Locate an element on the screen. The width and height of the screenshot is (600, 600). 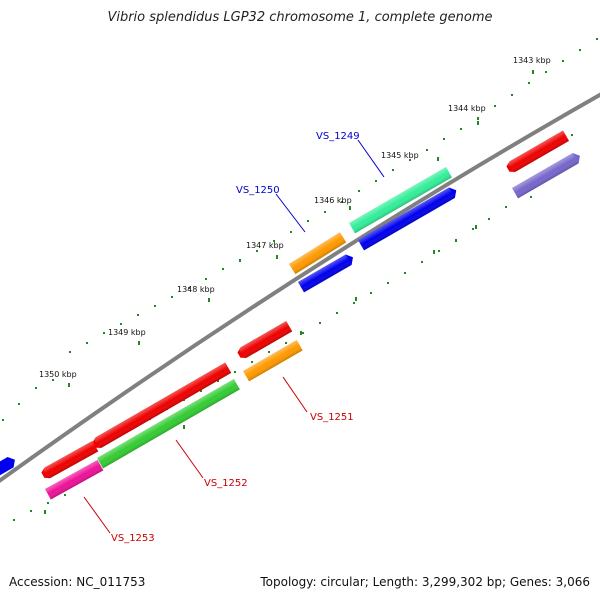
gene-label-vs-1252: VS_1252 is located at coordinates (226, 483).